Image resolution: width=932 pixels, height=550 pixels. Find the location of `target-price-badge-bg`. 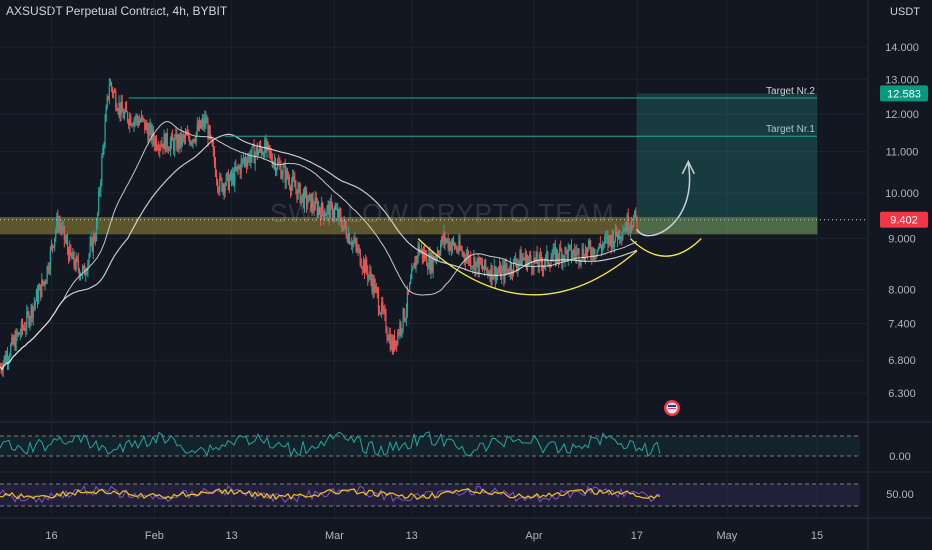

target-price-badge-bg is located at coordinates (904, 93).